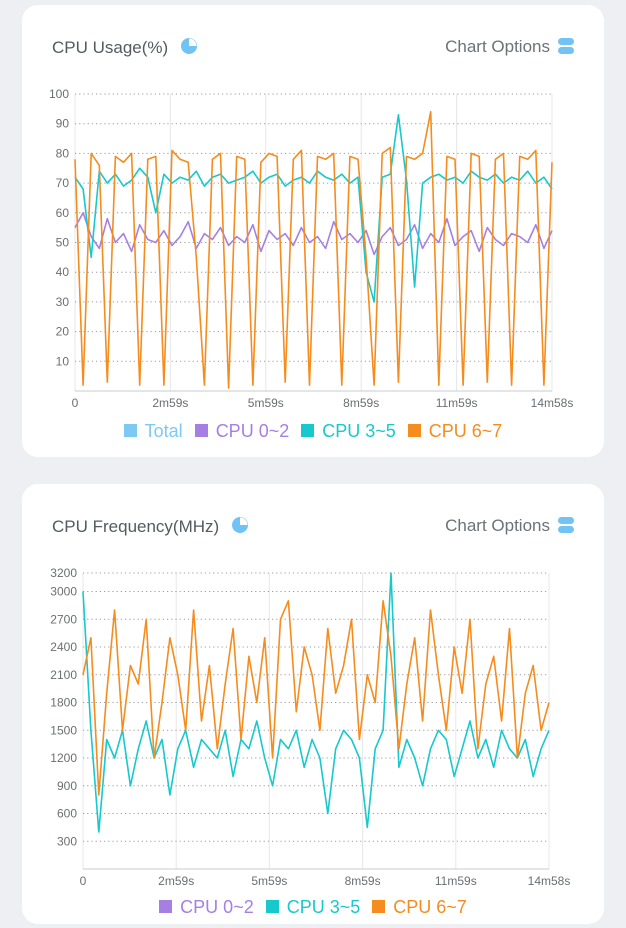 This screenshot has height=928, width=626. I want to click on chart-title: CPU Frequency(MHz), so click(150, 527).